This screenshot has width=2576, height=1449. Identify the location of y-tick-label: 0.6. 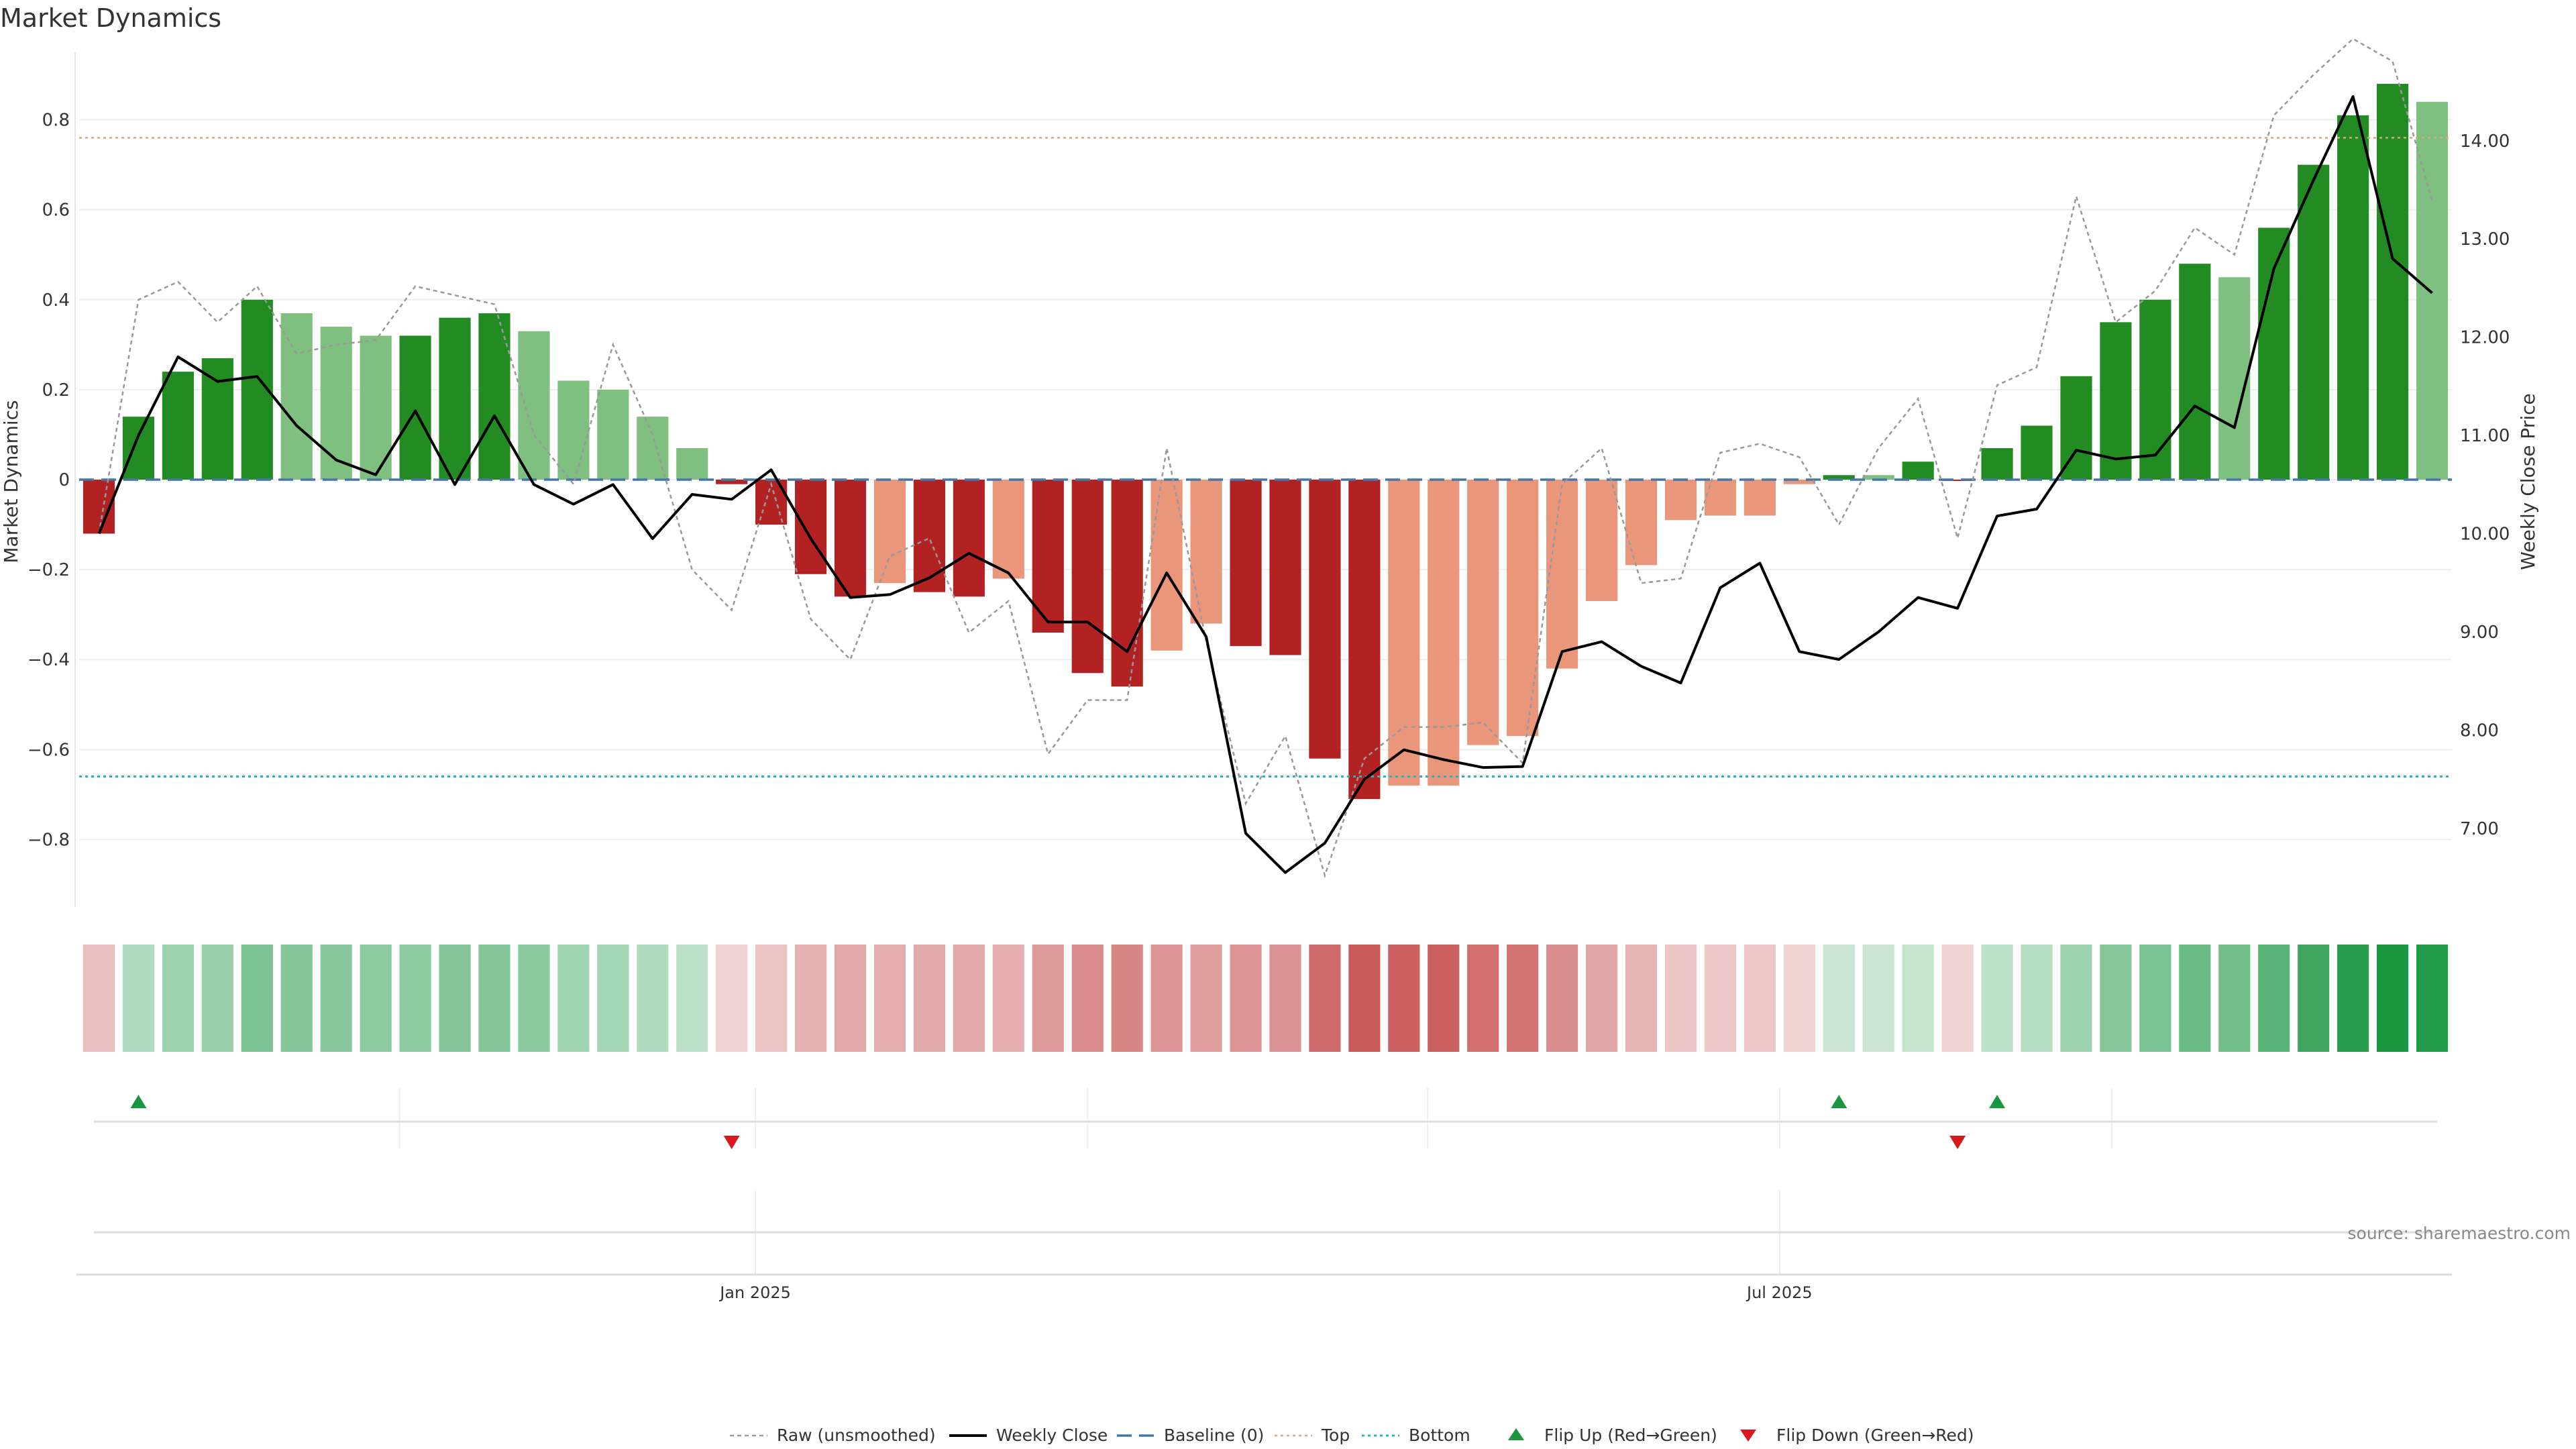
(56, 211).